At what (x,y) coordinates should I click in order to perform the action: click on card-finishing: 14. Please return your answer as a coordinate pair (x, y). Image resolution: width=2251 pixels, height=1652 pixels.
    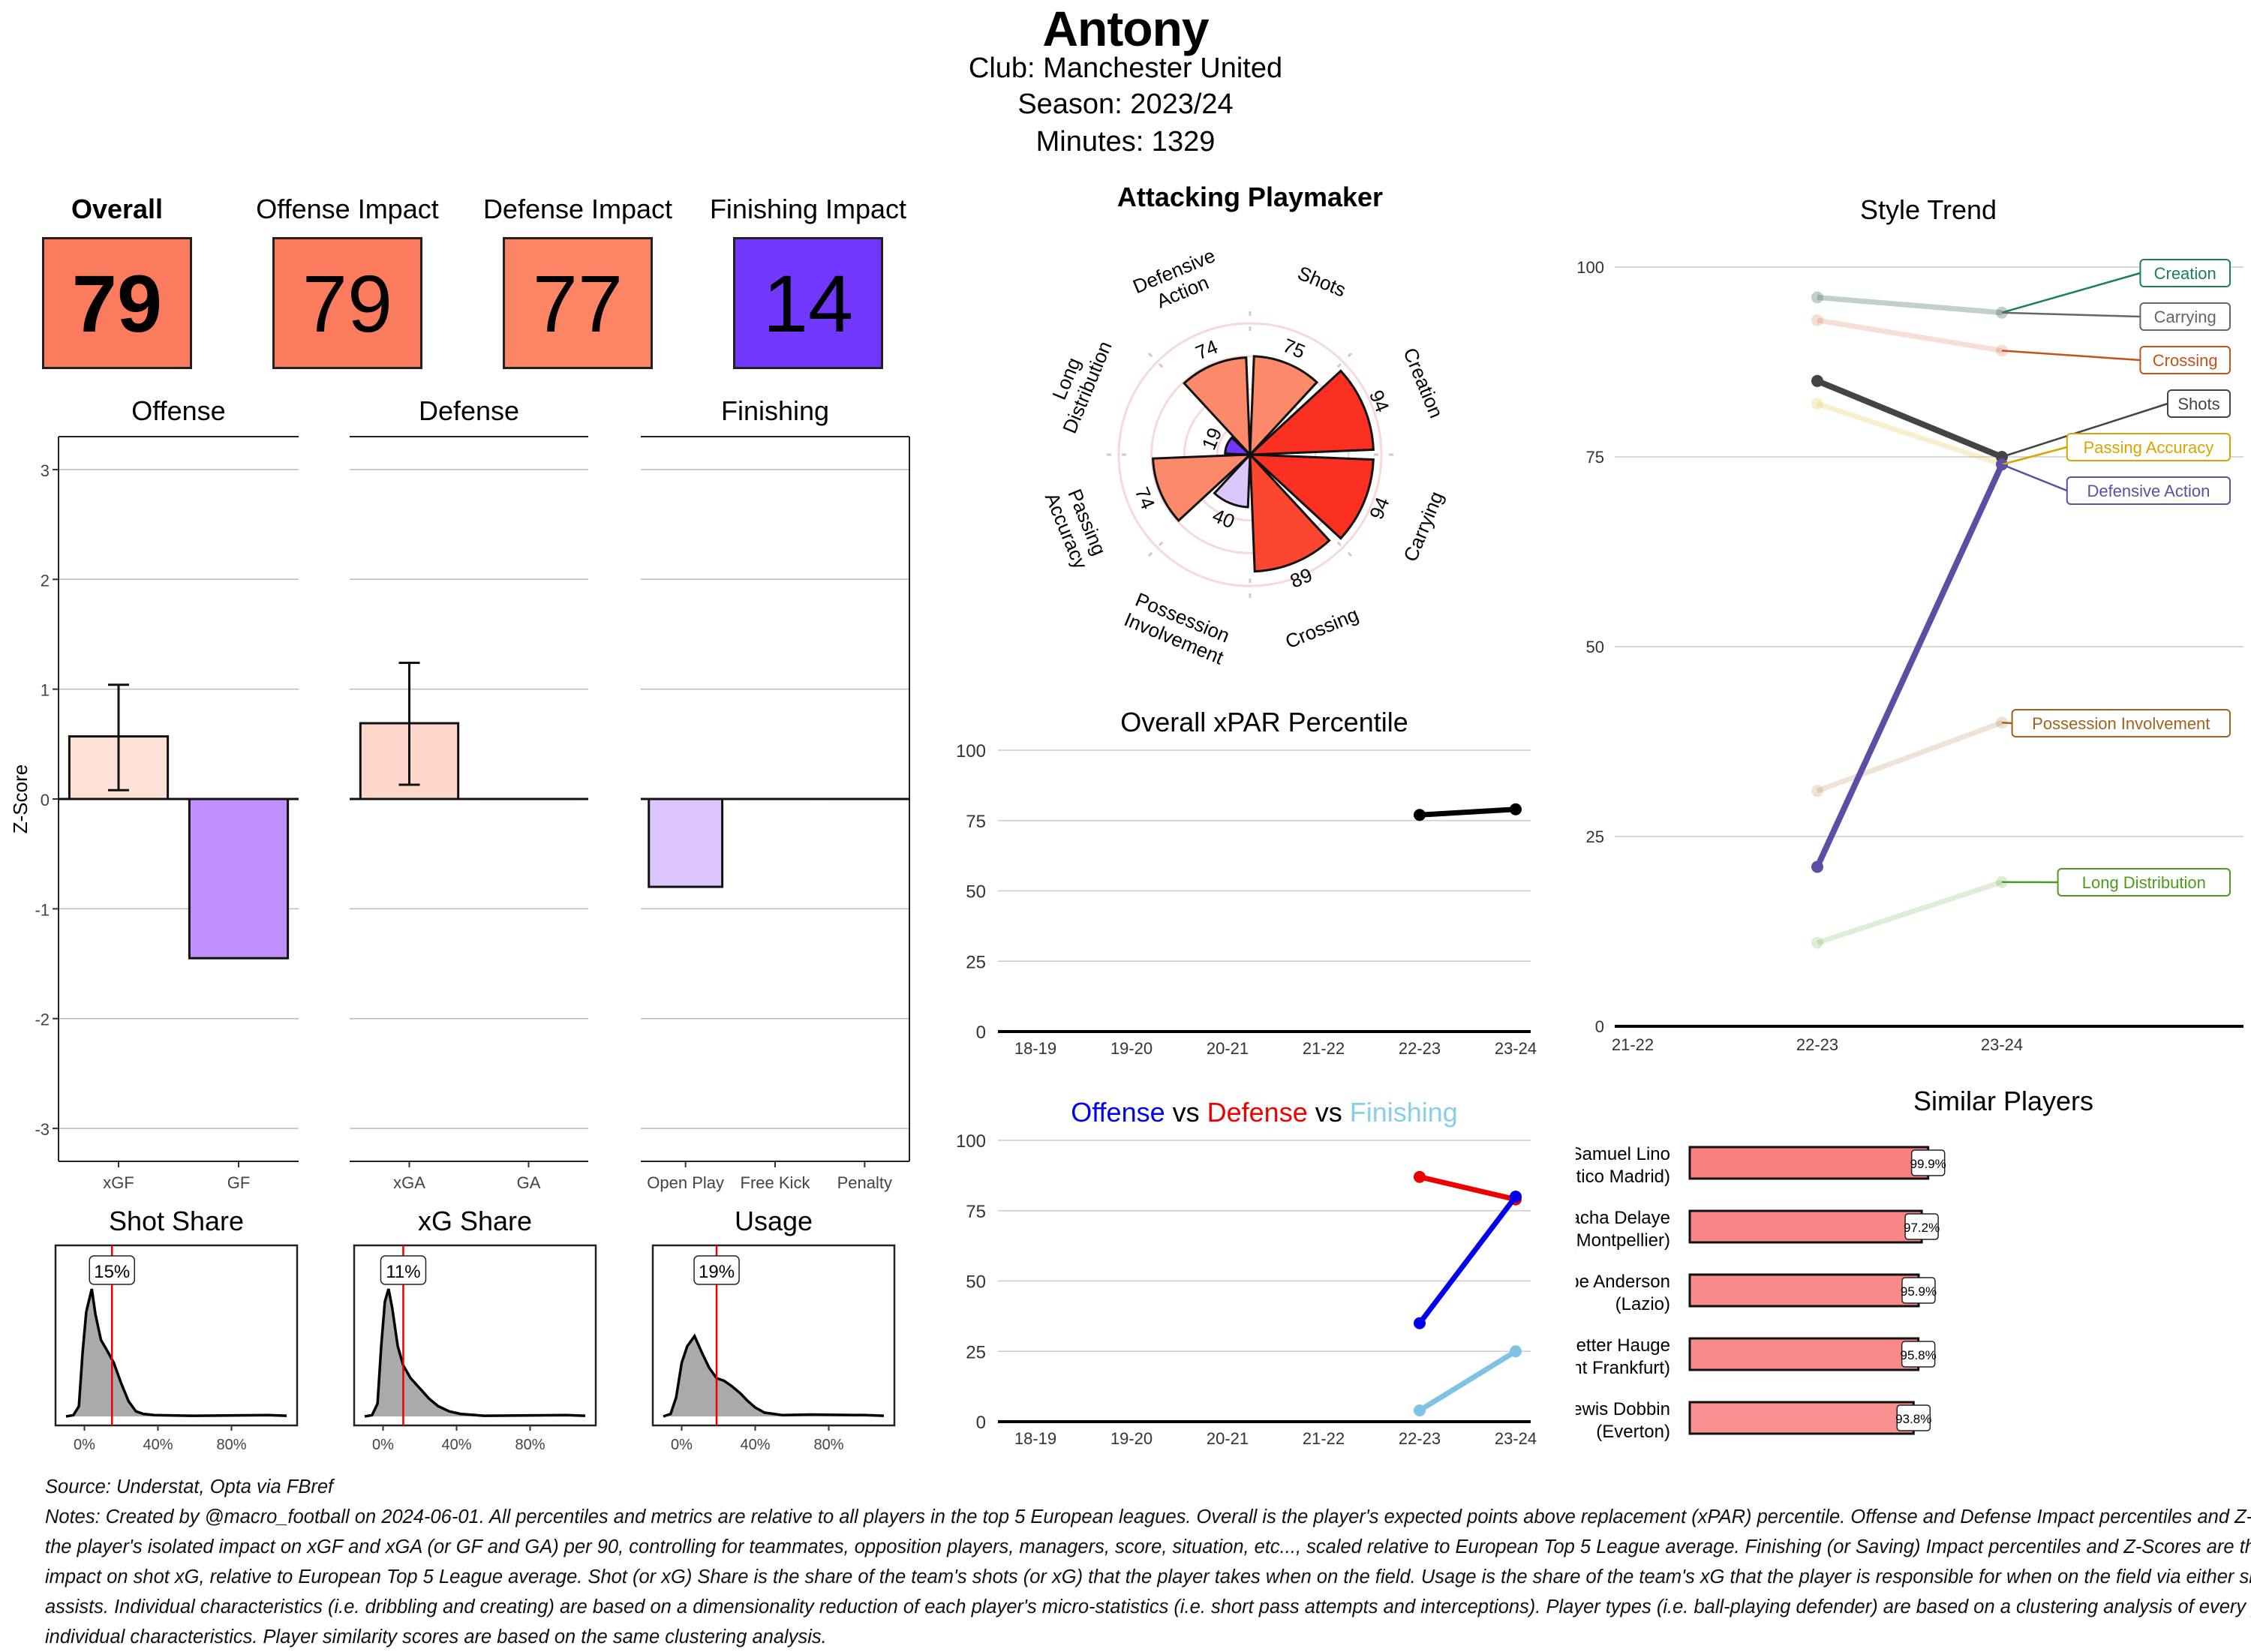
    Looking at the image, I should click on (808, 303).